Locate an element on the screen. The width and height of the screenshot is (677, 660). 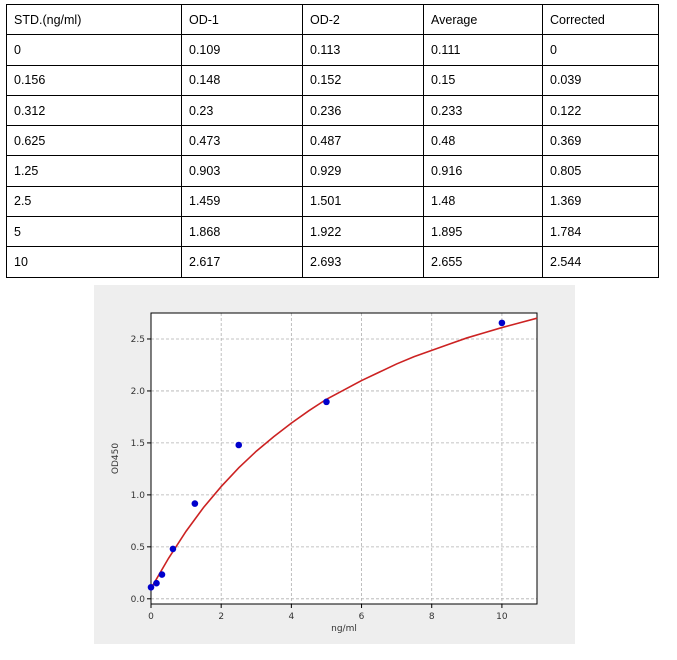
table-cell: 0.111 is located at coordinates (483, 50).